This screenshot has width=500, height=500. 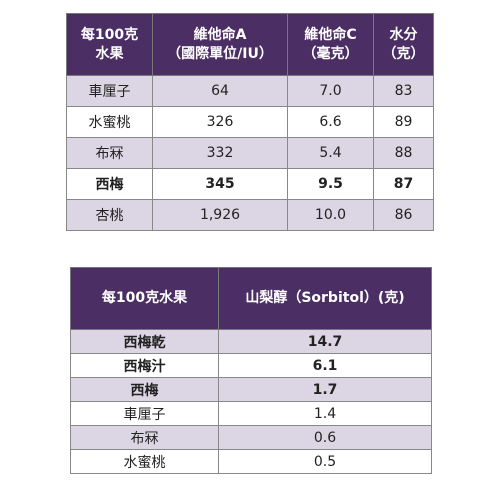 What do you see at coordinates (220, 44) in the screenshot?
I see `header-vitamin-a: 維他命A （國際單位/IU）` at bounding box center [220, 44].